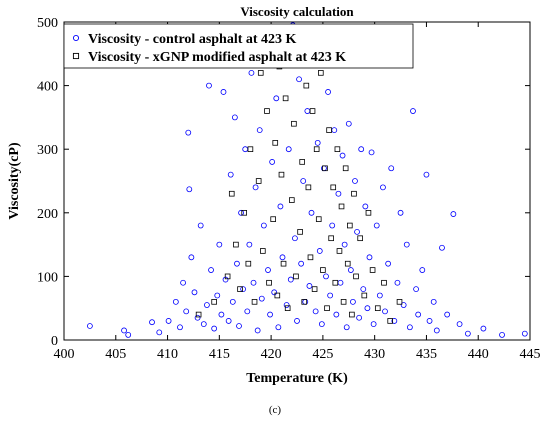 This screenshot has width=550, height=422. I want to click on x-tick-label: 400, so click(64, 354).